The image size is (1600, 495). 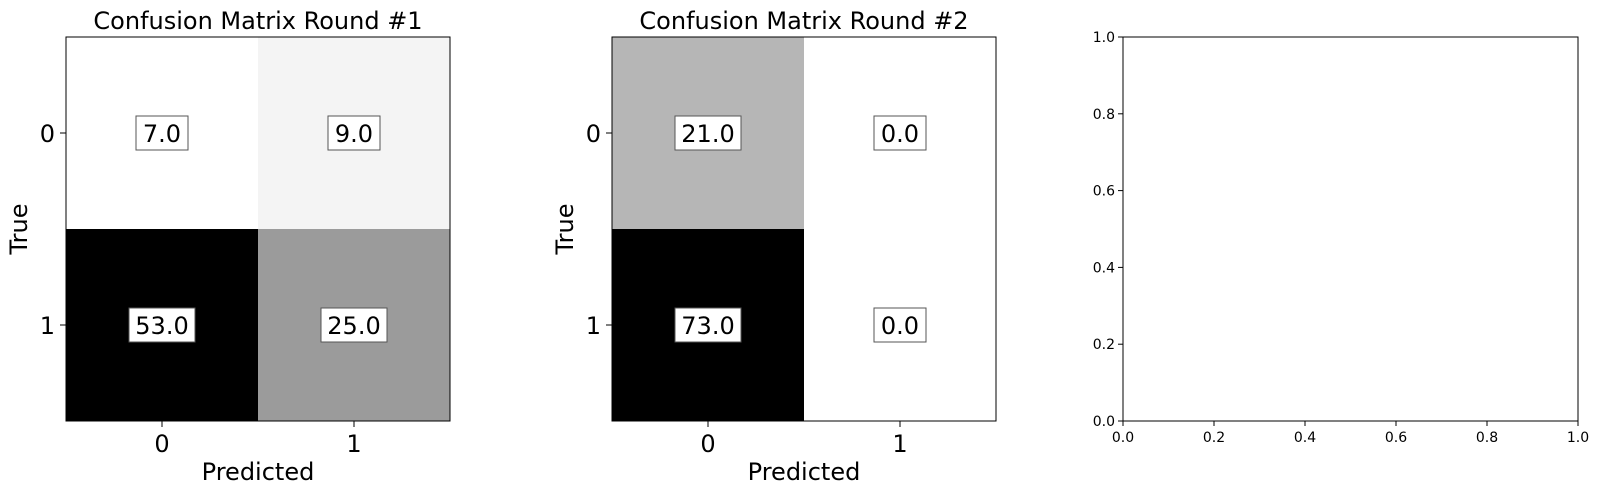 I want to click on cell-value-label: 21.0, so click(x=707, y=134).